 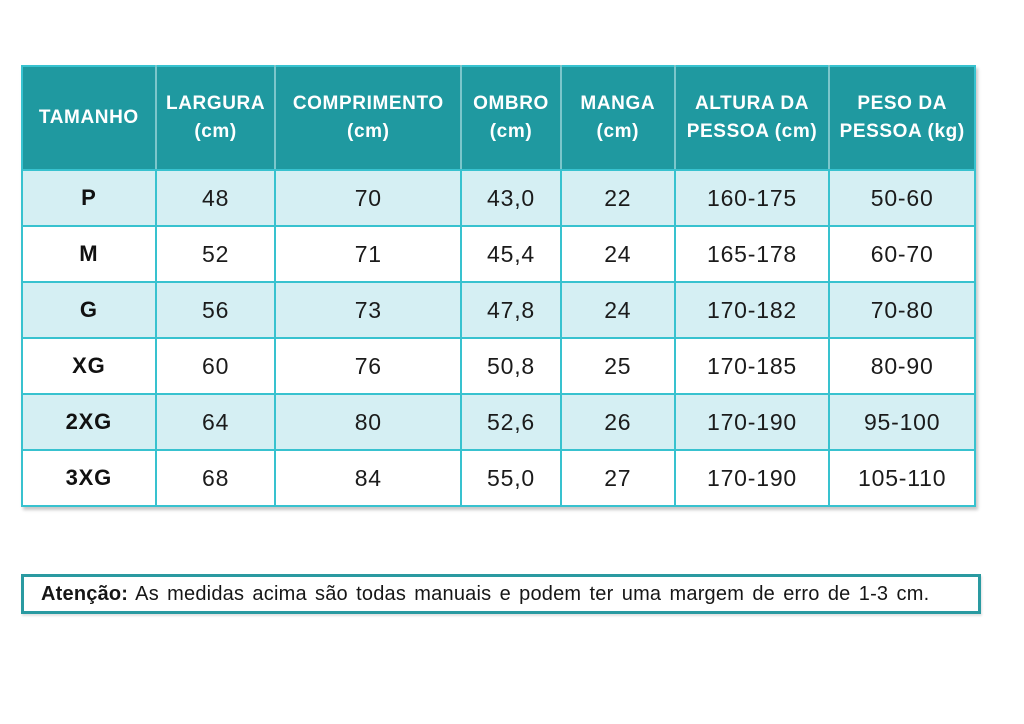 What do you see at coordinates (368, 254) in the screenshot?
I see `table-cell: 71` at bounding box center [368, 254].